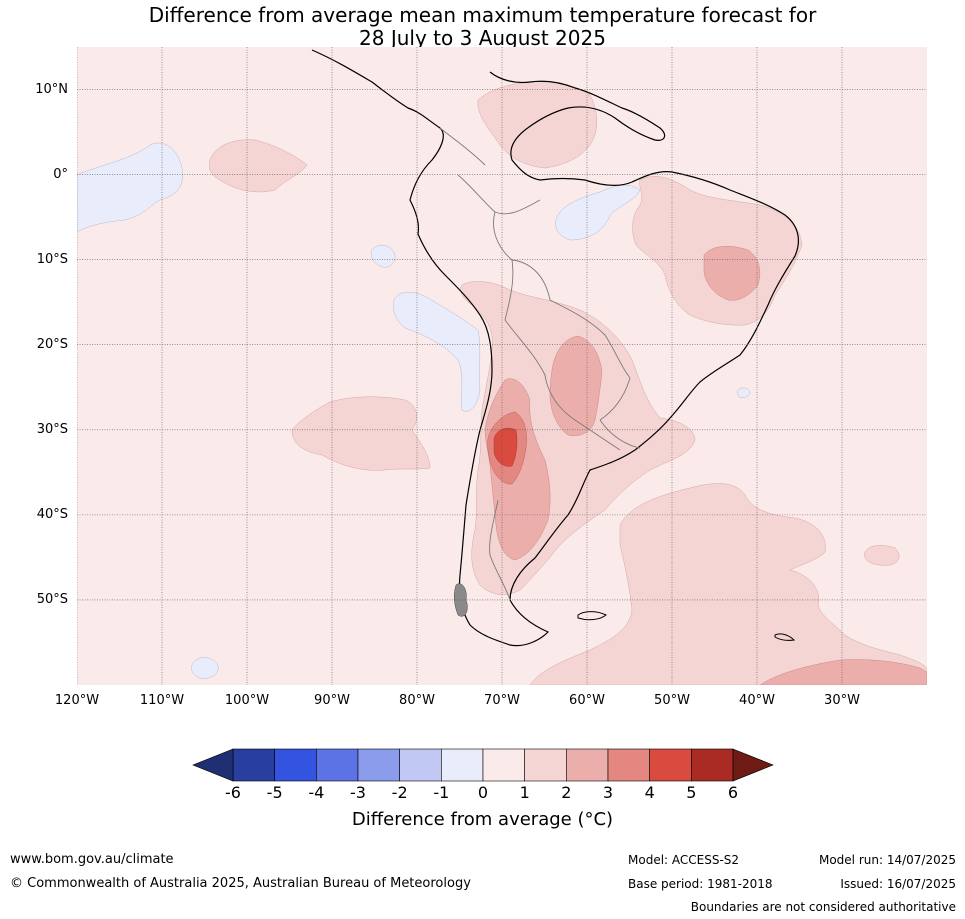  What do you see at coordinates (130, 187) in the screenshot?
I see `contour-cool-pacific-west` at bounding box center [130, 187].